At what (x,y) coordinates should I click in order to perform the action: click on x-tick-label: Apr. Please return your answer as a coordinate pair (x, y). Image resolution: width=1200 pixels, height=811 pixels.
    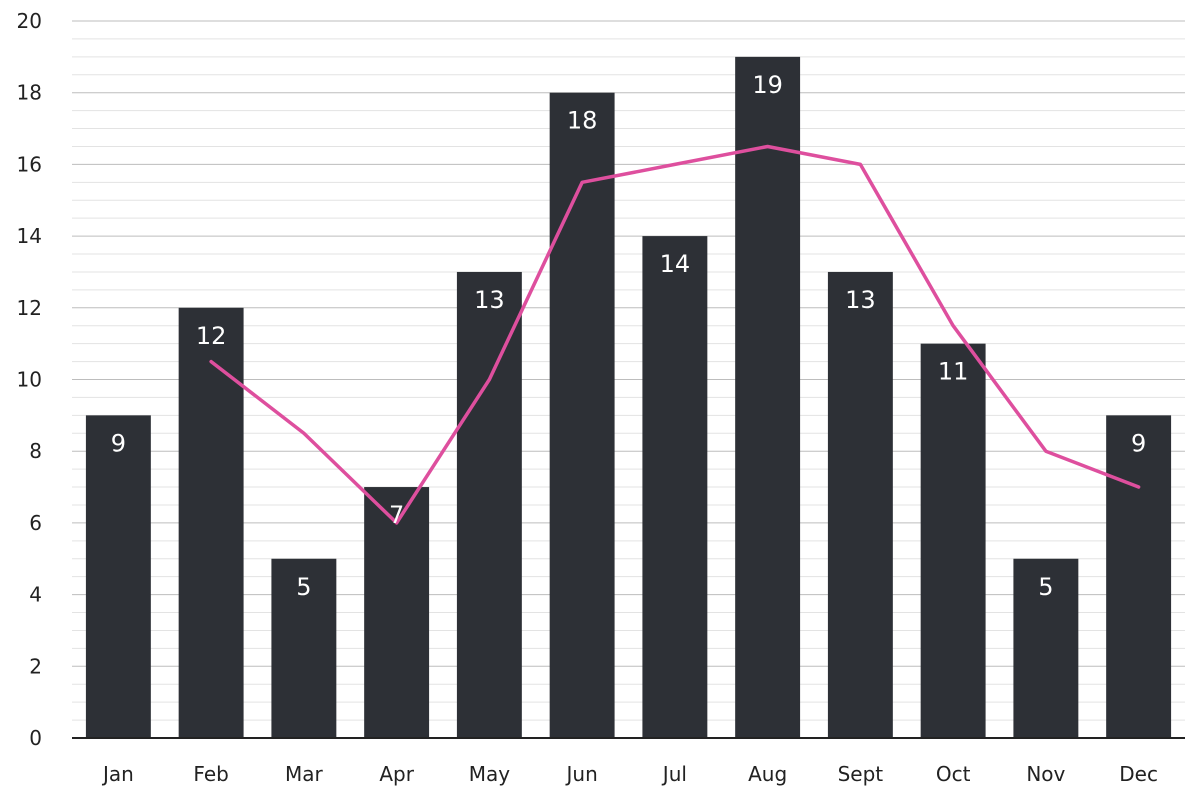
    Looking at the image, I should click on (396, 774).